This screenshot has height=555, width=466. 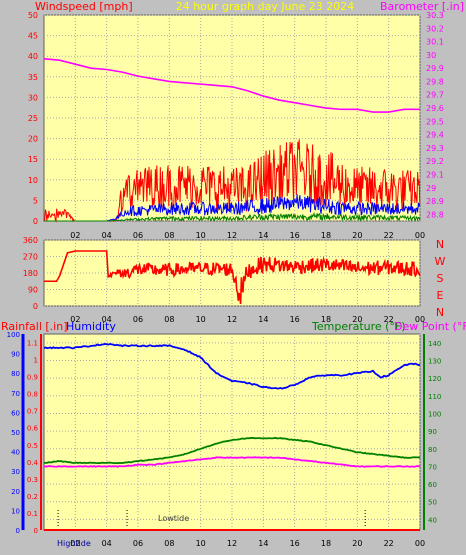 What do you see at coordinates (32, 395) in the screenshot?
I see `rainfall-tick-label: 0.8` at bounding box center [32, 395].